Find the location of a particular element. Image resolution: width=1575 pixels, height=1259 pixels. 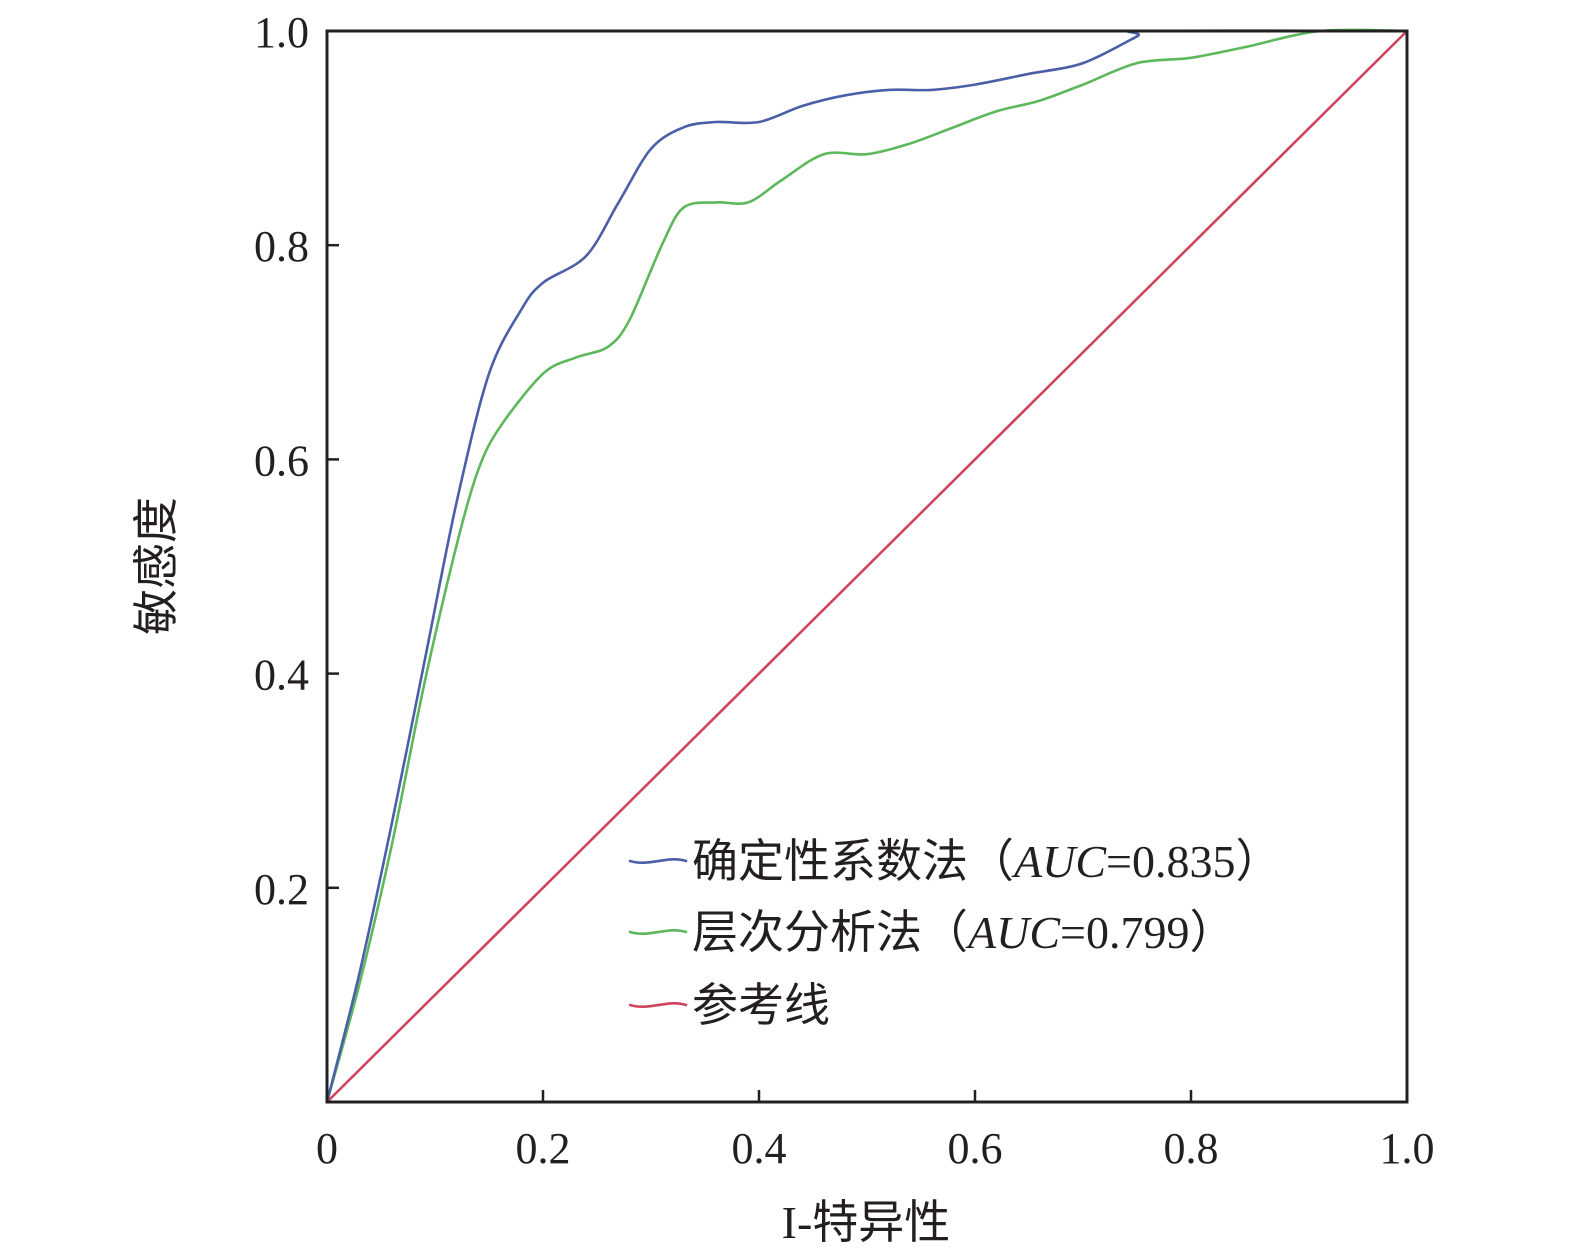

x-axis-title: I-特异性 is located at coordinates (866, 1222).